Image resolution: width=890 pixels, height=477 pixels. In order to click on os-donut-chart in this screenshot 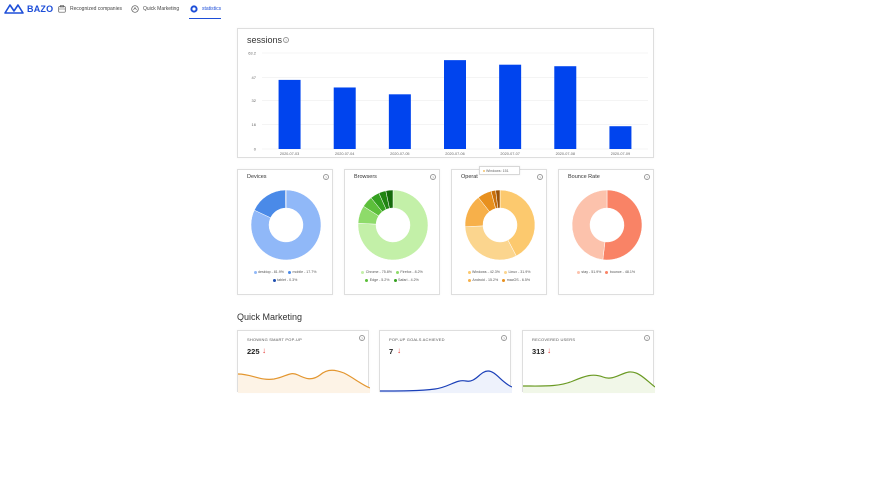, I will do `click(500, 225)`.